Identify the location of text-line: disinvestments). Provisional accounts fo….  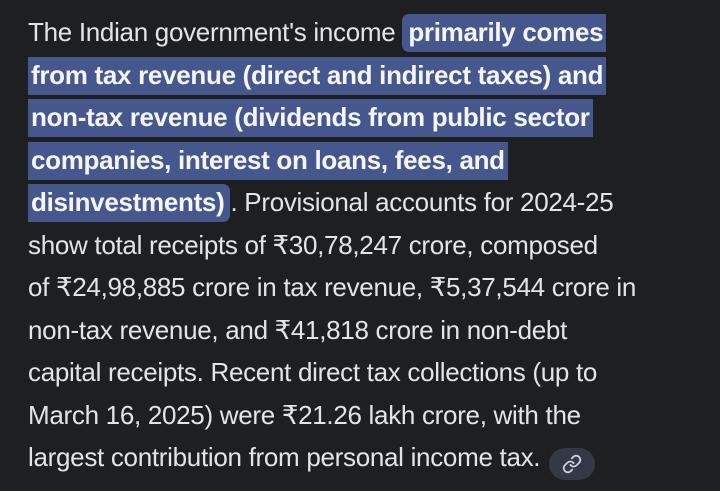
(360, 202).